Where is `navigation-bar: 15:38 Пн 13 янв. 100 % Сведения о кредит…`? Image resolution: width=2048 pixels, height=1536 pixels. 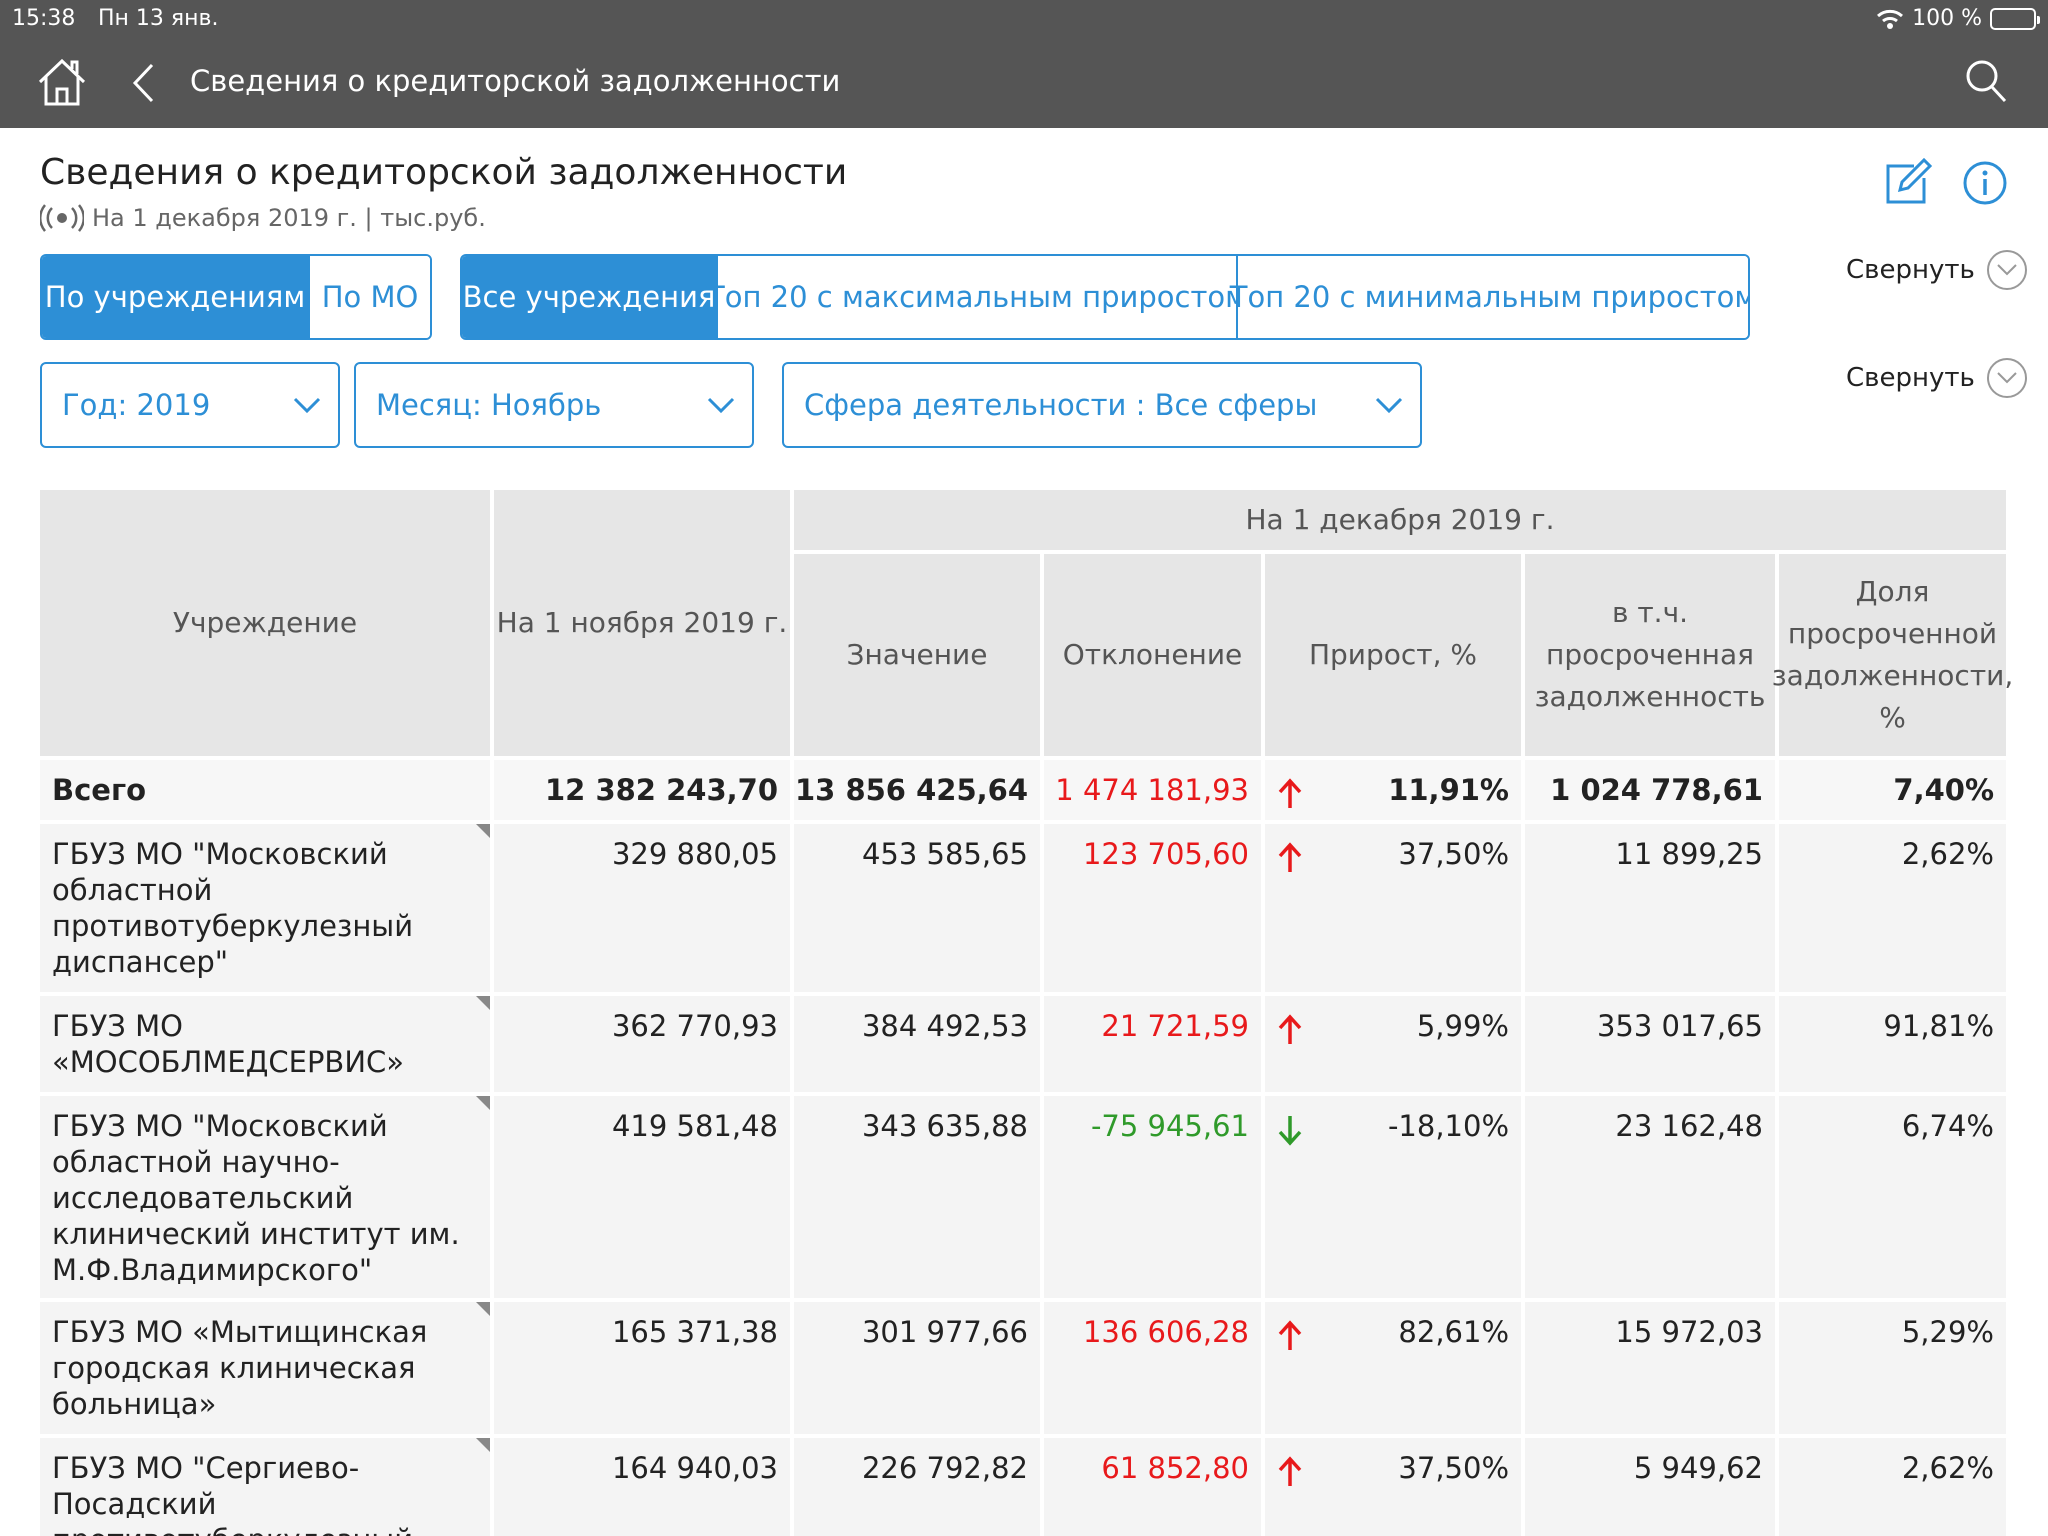
navigation-bar: 15:38 Пн 13 янв. 100 % Сведения о кредит… is located at coordinates (1024, 64).